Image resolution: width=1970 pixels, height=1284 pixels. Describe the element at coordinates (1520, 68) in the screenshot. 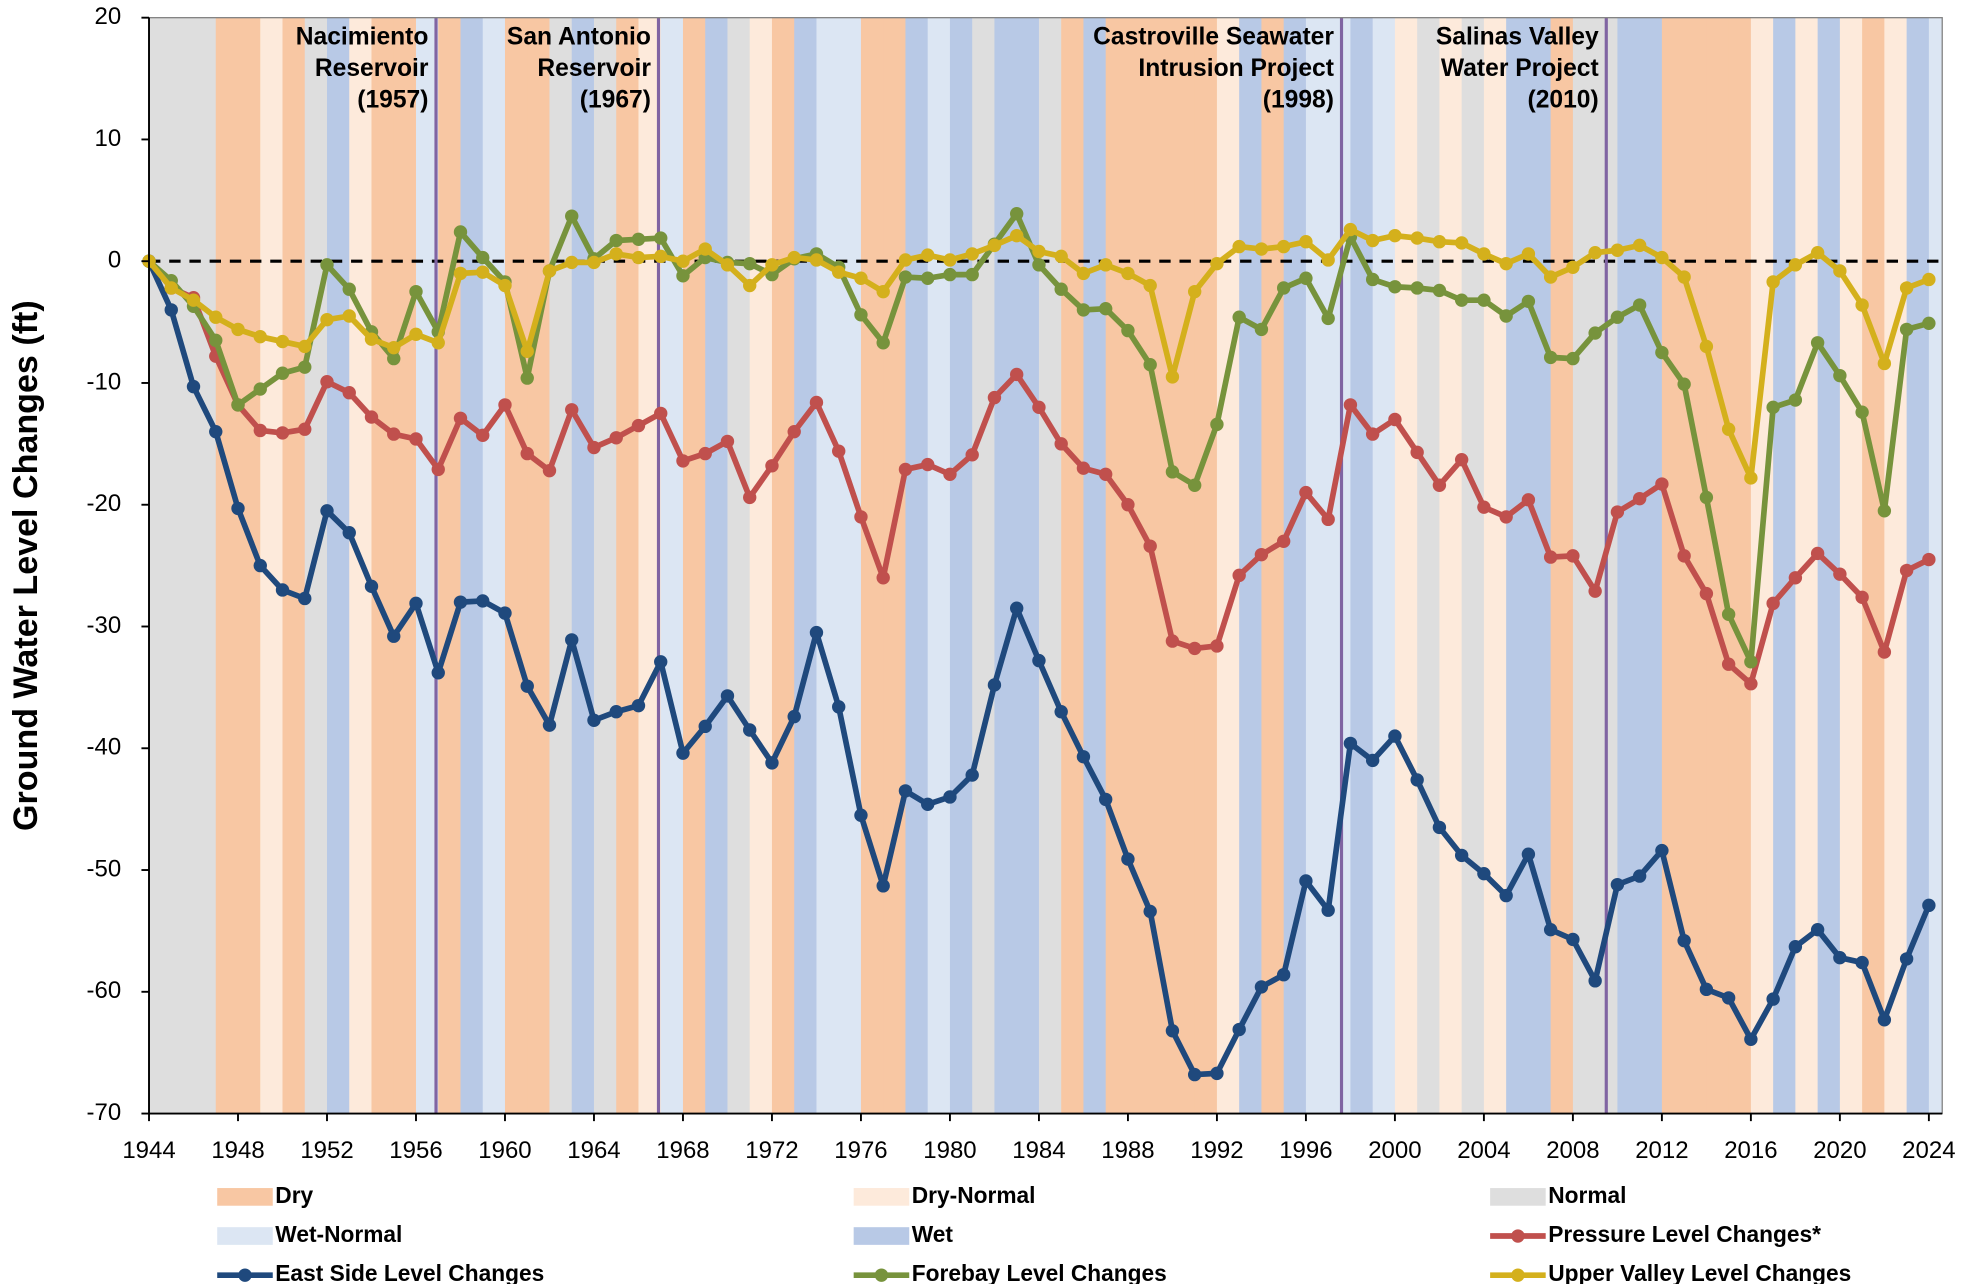

I see `event-label: Water Project` at that location.